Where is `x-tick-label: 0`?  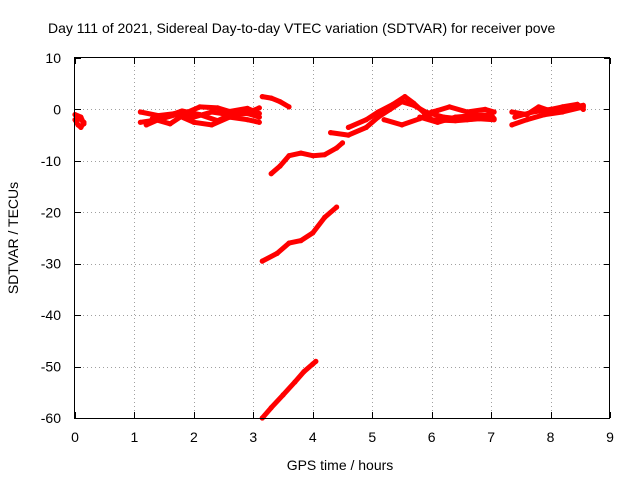
x-tick-label: 0 is located at coordinates (75, 437).